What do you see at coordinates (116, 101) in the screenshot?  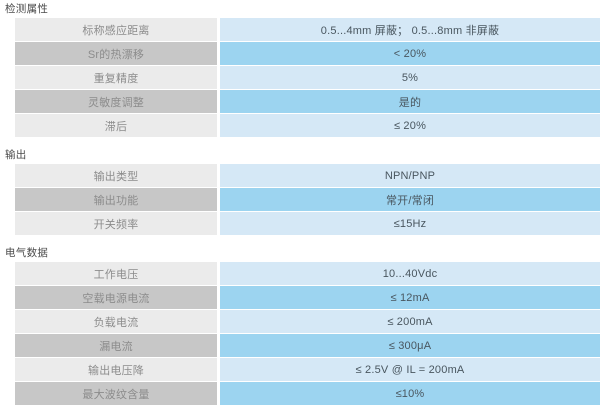 I see `spec-label-cell: 灵敏度调整` at bounding box center [116, 101].